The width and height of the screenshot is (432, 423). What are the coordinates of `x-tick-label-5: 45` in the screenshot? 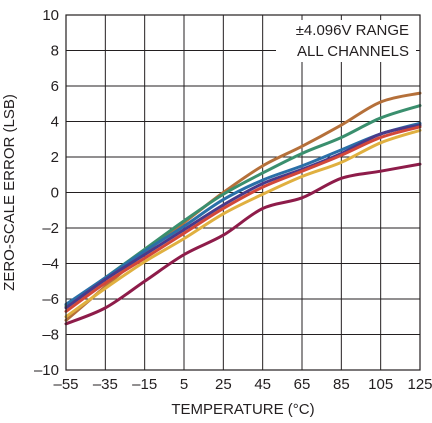 It's located at (262, 384).